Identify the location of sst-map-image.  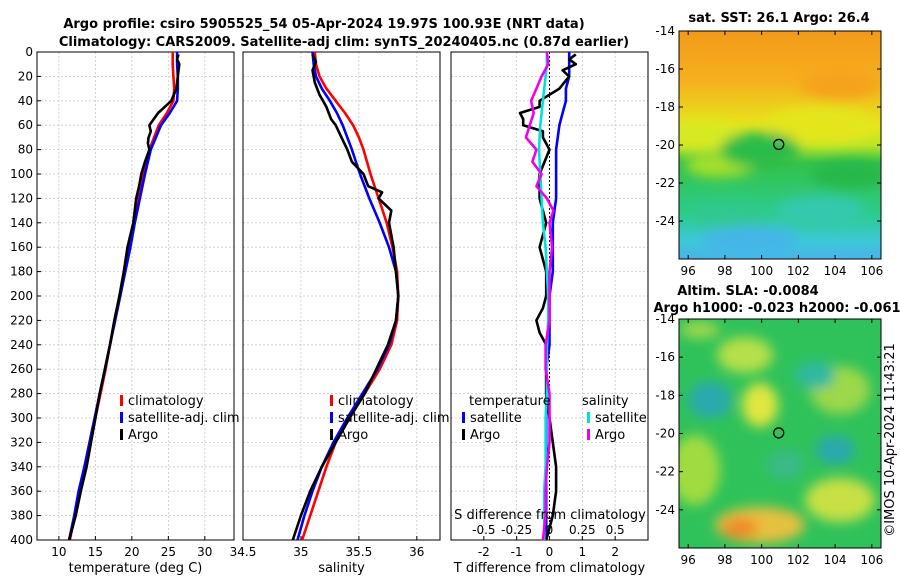
(780, 145).